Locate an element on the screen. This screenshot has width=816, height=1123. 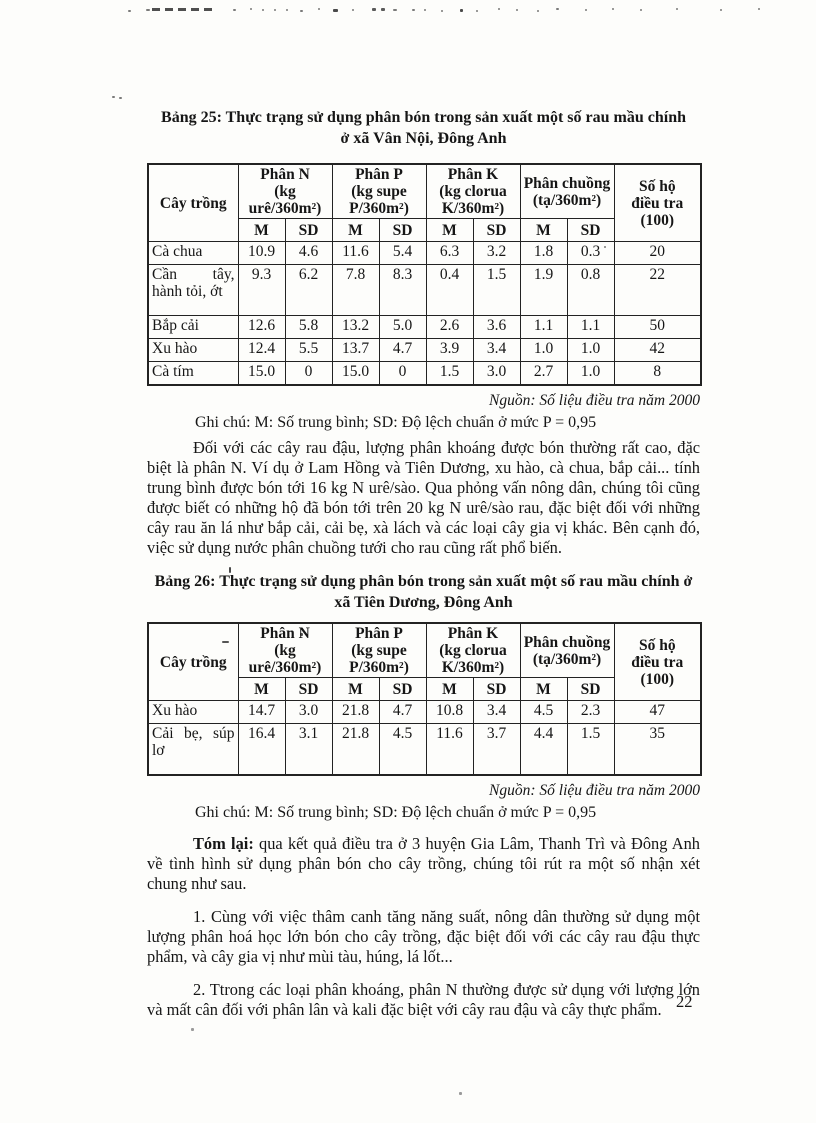
value-cell: 13.7 is located at coordinates (355, 350).